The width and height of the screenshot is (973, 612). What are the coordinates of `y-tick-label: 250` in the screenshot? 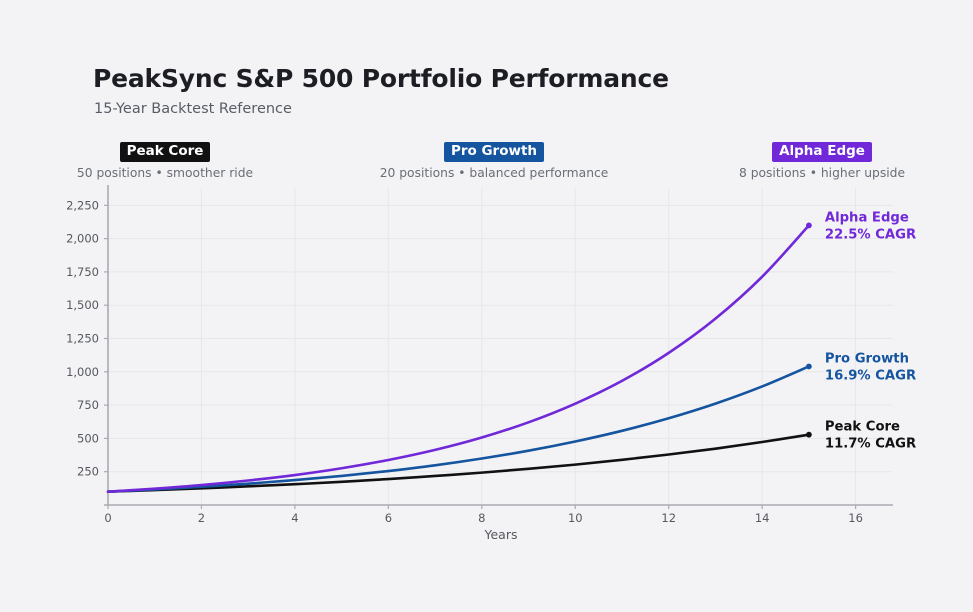 It's located at (88, 472).